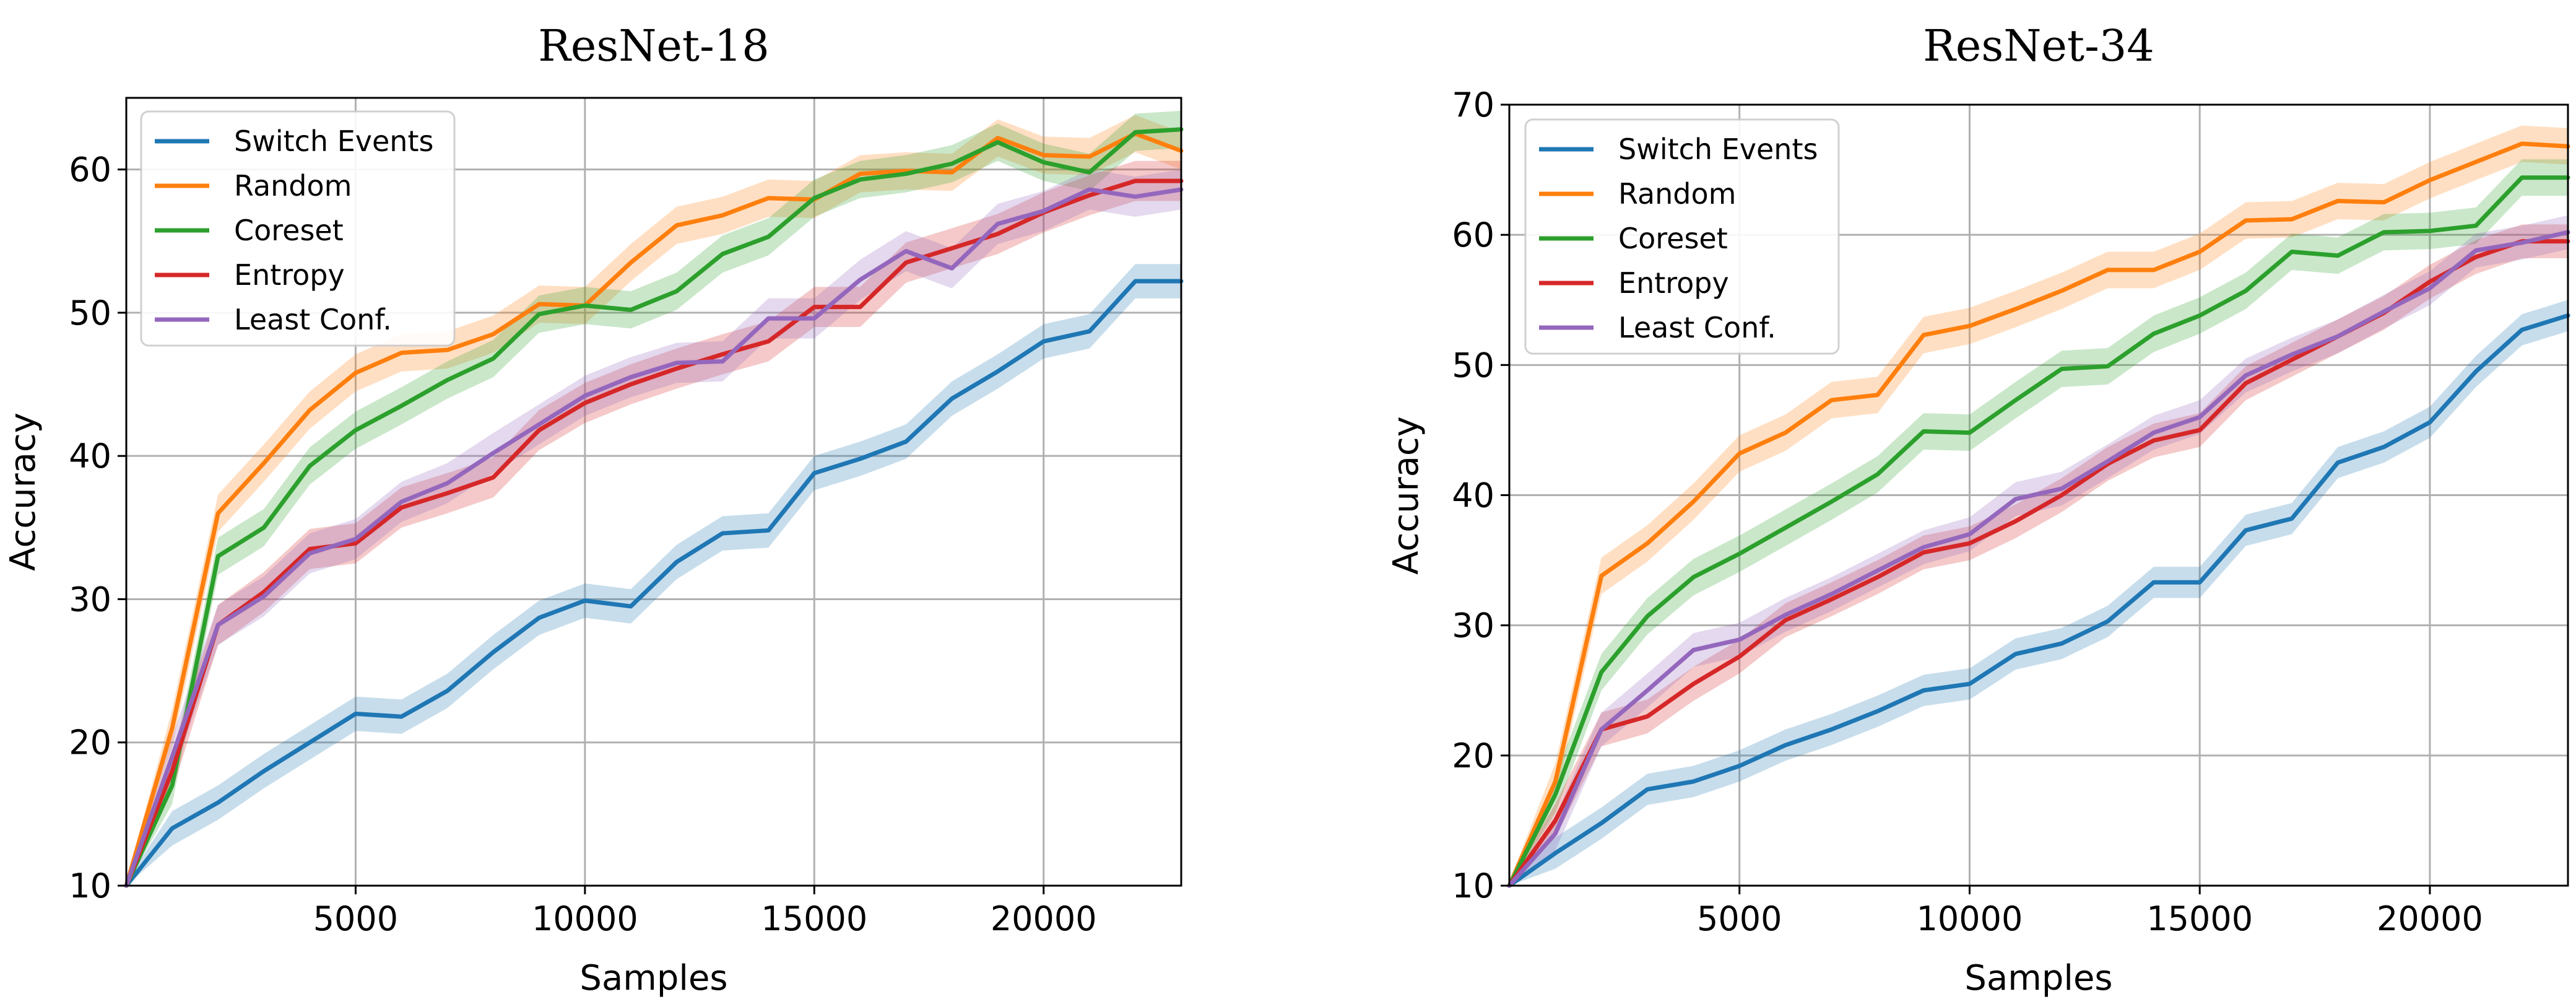 This screenshot has width=2576, height=999. I want to click on y-ticks: 10 20 30 40 50 60 70, so click(1480, 495).